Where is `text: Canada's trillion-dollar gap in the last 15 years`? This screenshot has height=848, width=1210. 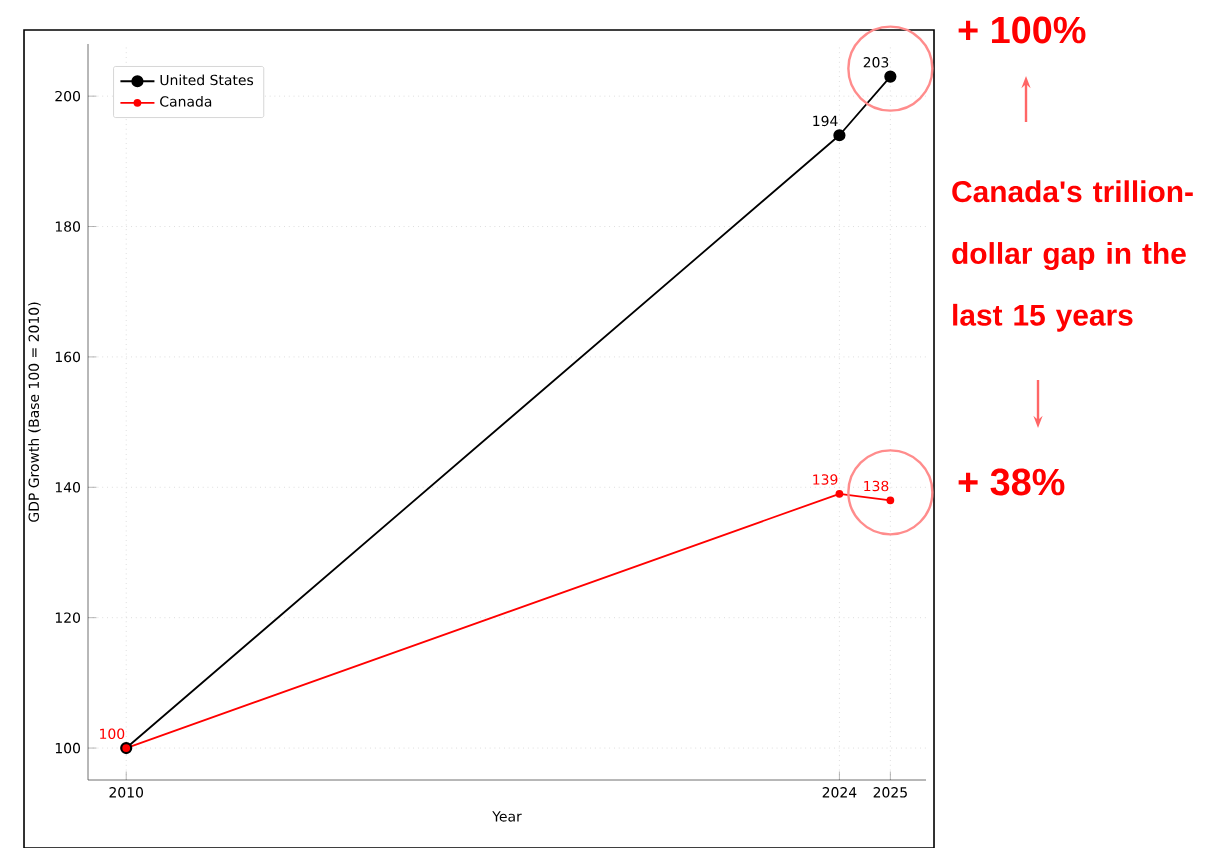 text: Canada's trillion-dollar gap in the last 15 years is located at coordinates (1072, 256).